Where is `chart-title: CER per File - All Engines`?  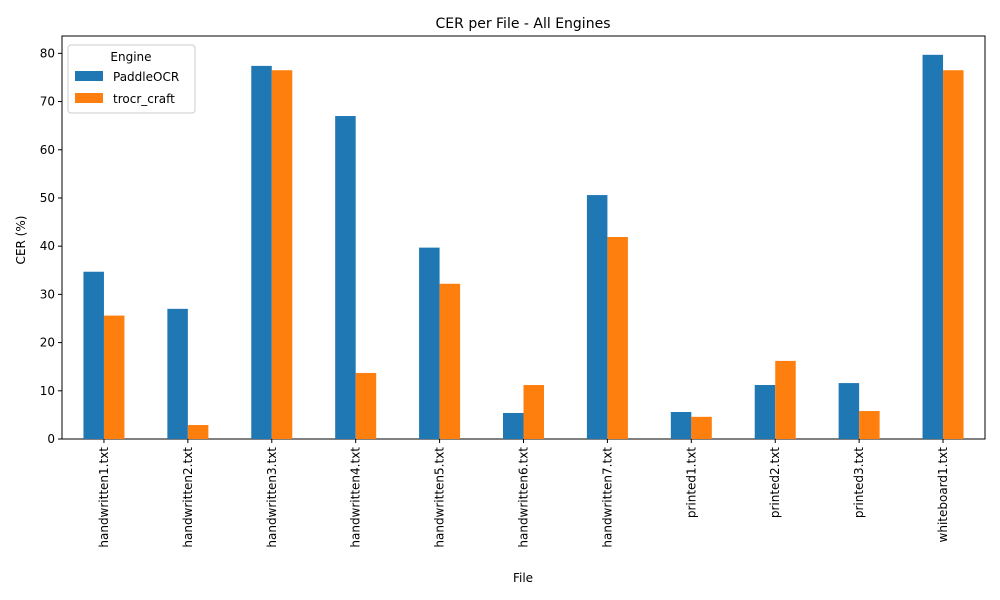 chart-title: CER per File - All Engines is located at coordinates (523, 24).